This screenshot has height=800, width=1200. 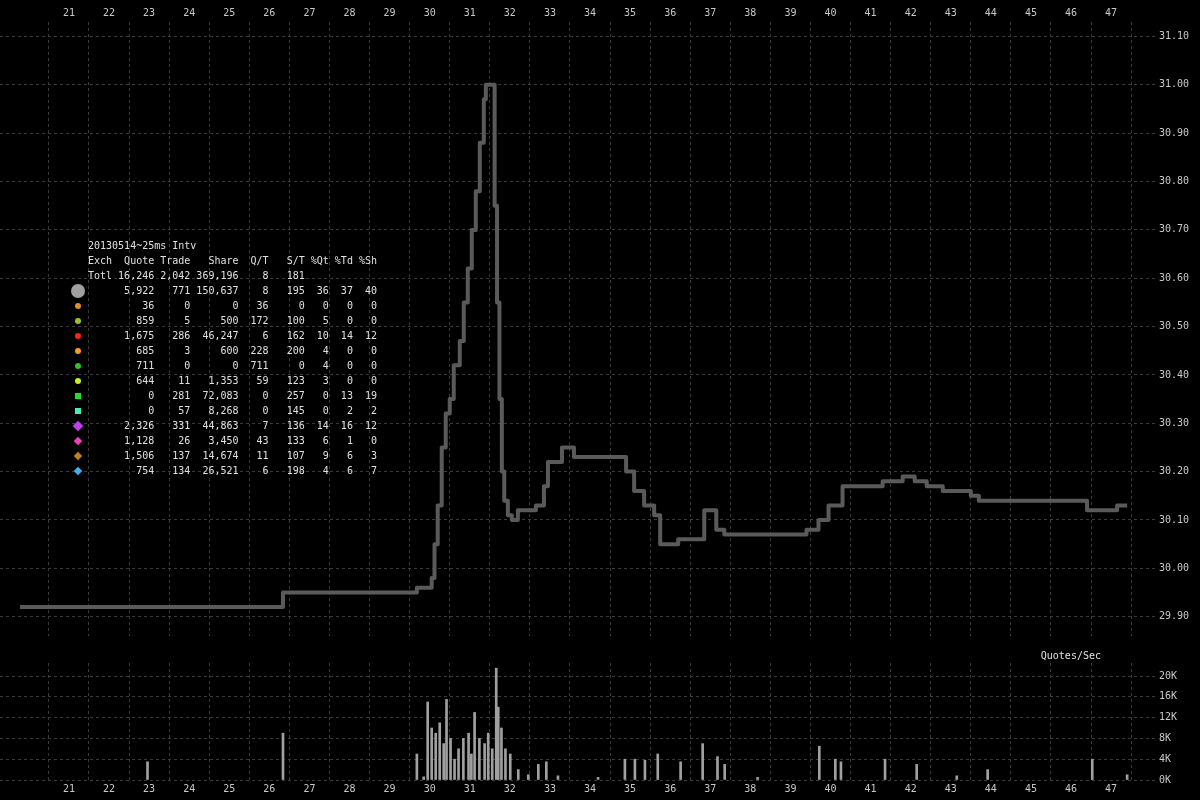 I want to click on annotation: Totl 16,246 2,042 369,196 8 181, so click(x=197, y=276).